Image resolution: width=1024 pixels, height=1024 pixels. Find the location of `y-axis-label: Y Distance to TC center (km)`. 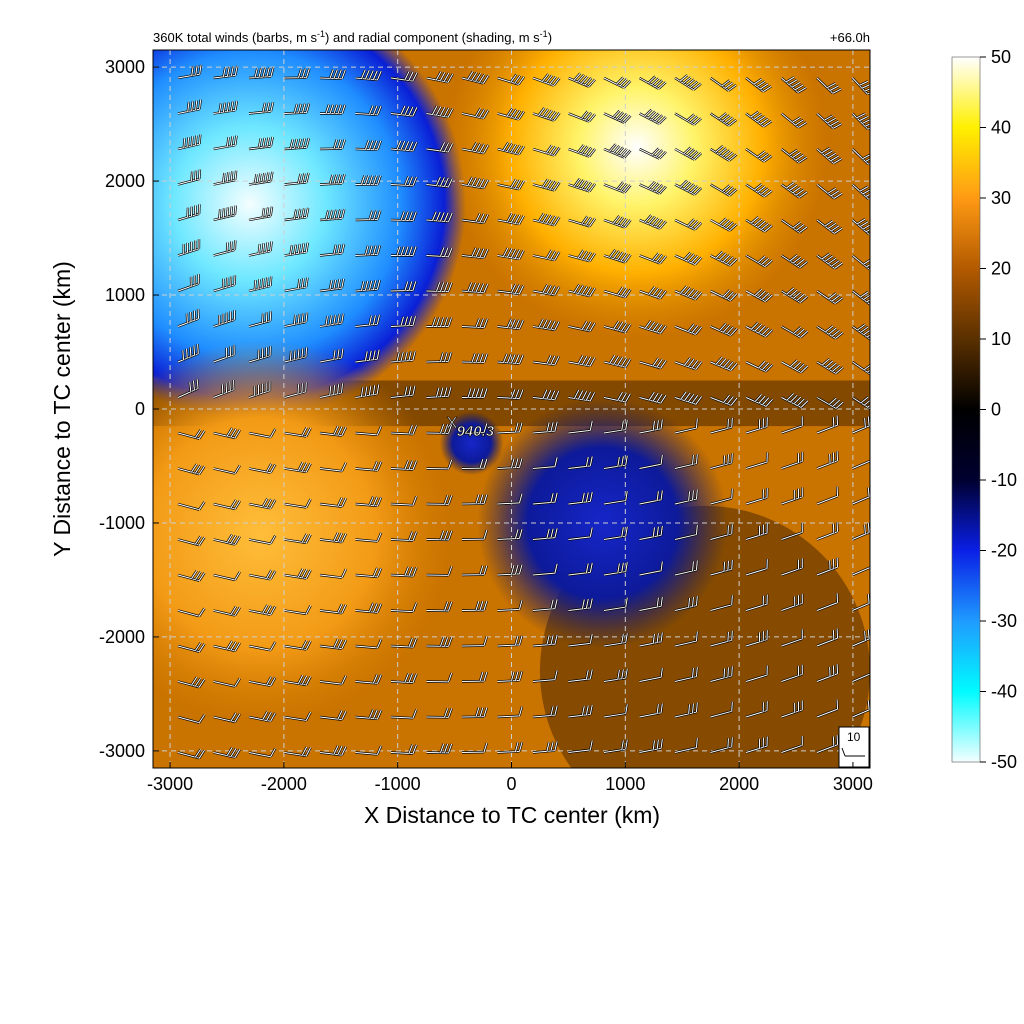

y-axis-label: Y Distance to TC center (km) is located at coordinates (62, 409).